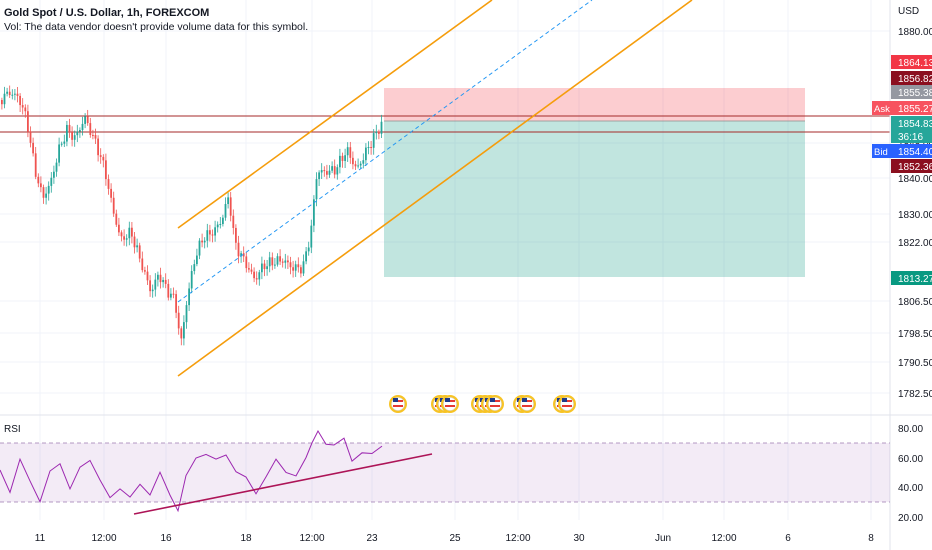  I want to click on rsi-tick-label: 40.00, so click(910, 488).